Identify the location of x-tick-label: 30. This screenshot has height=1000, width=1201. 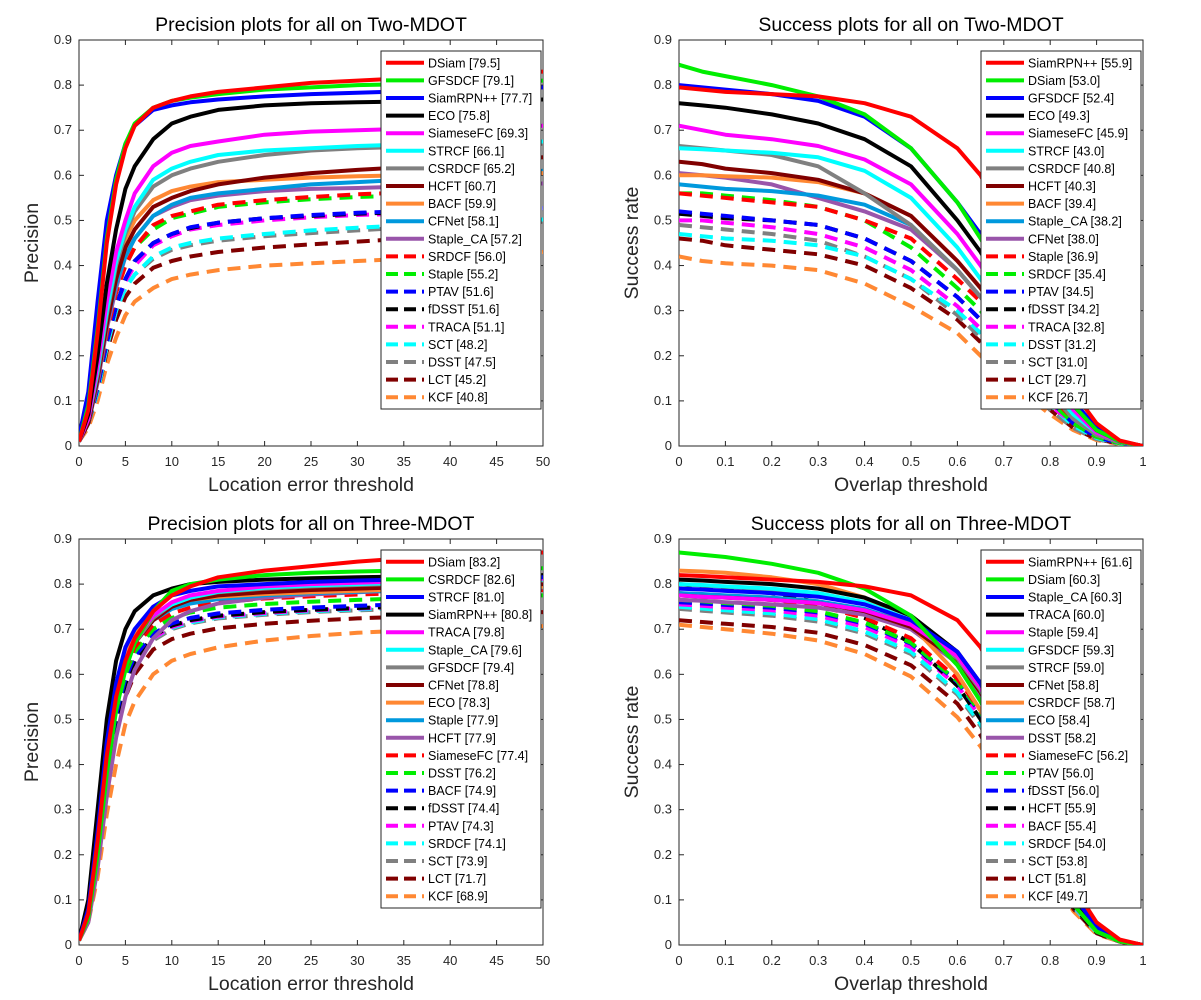
(357, 960).